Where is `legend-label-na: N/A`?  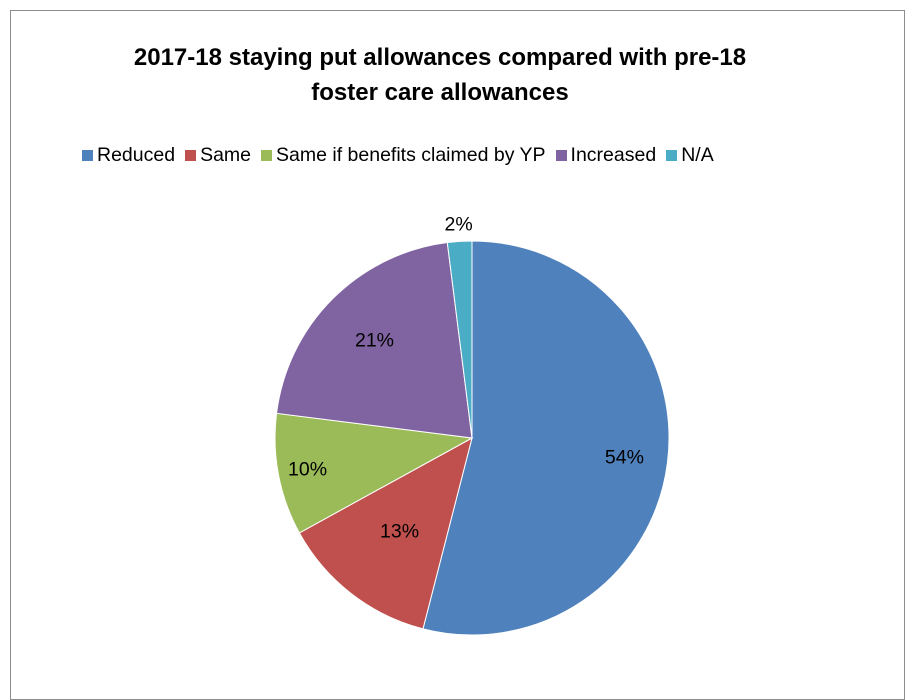
legend-label-na: N/A is located at coordinates (697, 154).